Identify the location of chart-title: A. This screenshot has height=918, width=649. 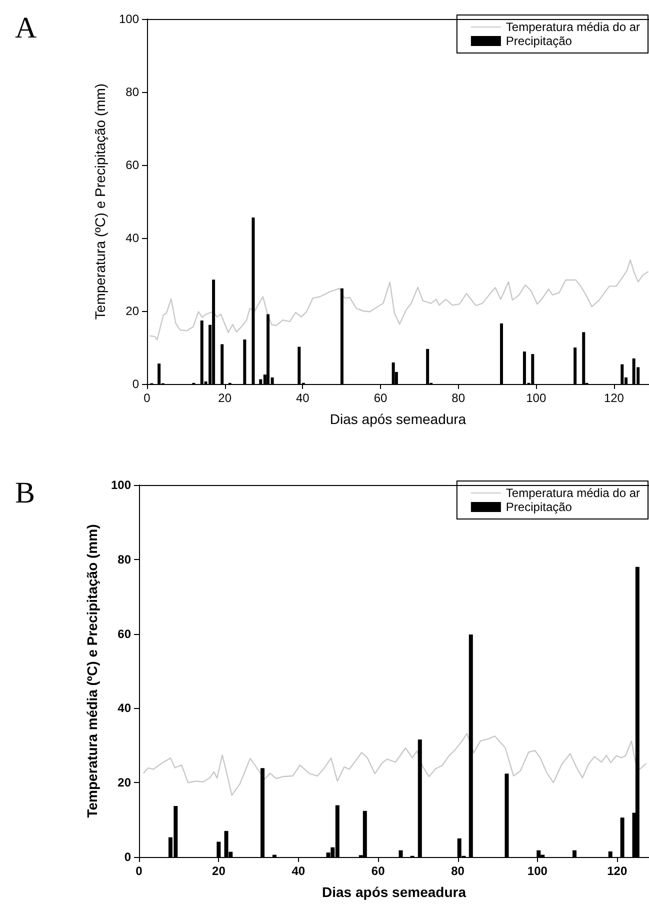
(26, 28).